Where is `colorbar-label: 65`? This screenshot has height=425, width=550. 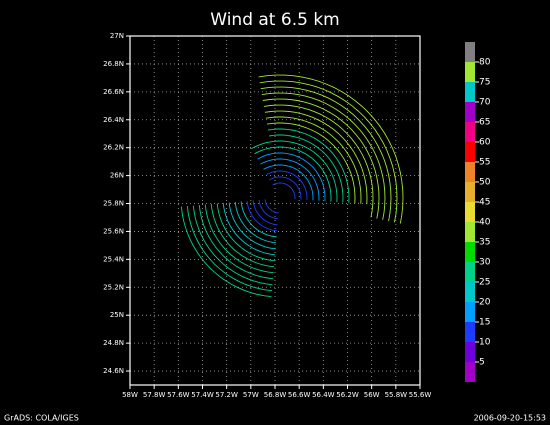
colorbar-label: 65 is located at coordinates (484, 123).